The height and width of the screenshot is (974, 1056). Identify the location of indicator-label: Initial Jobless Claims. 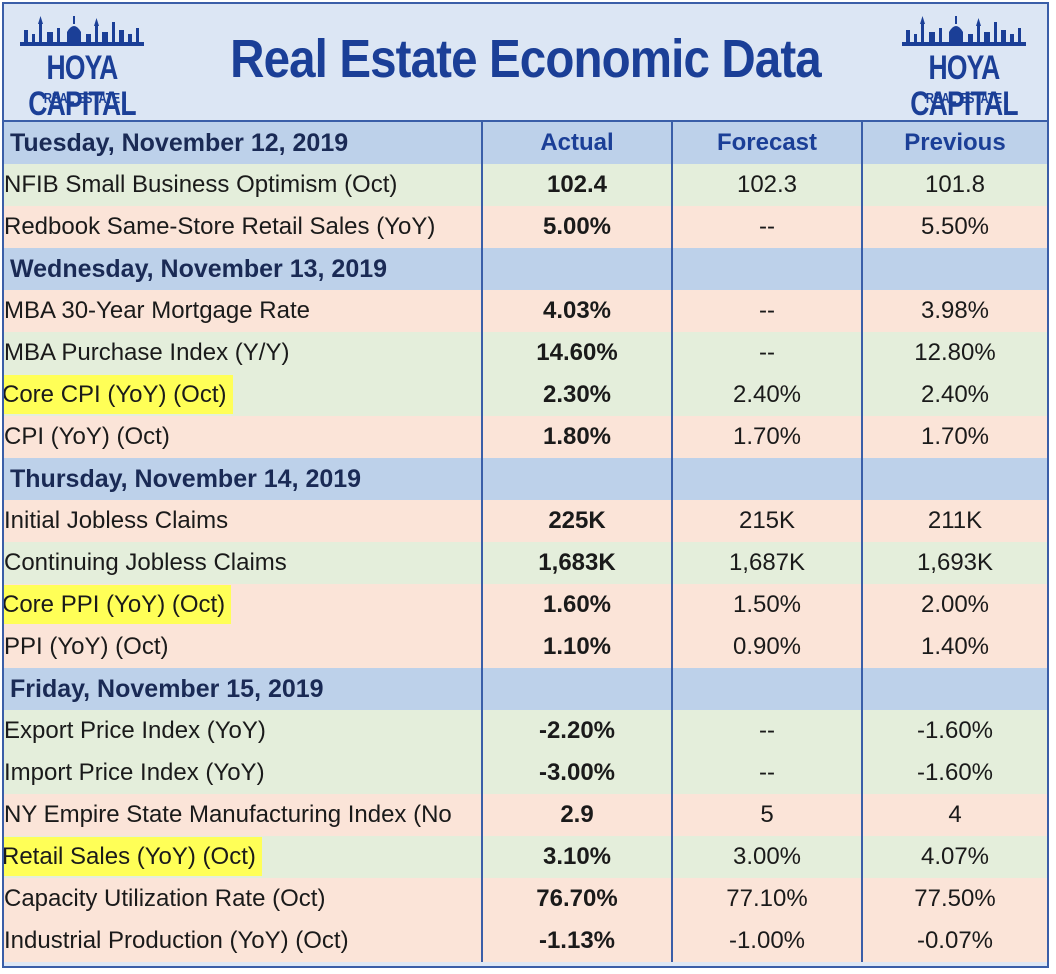
(243, 521).